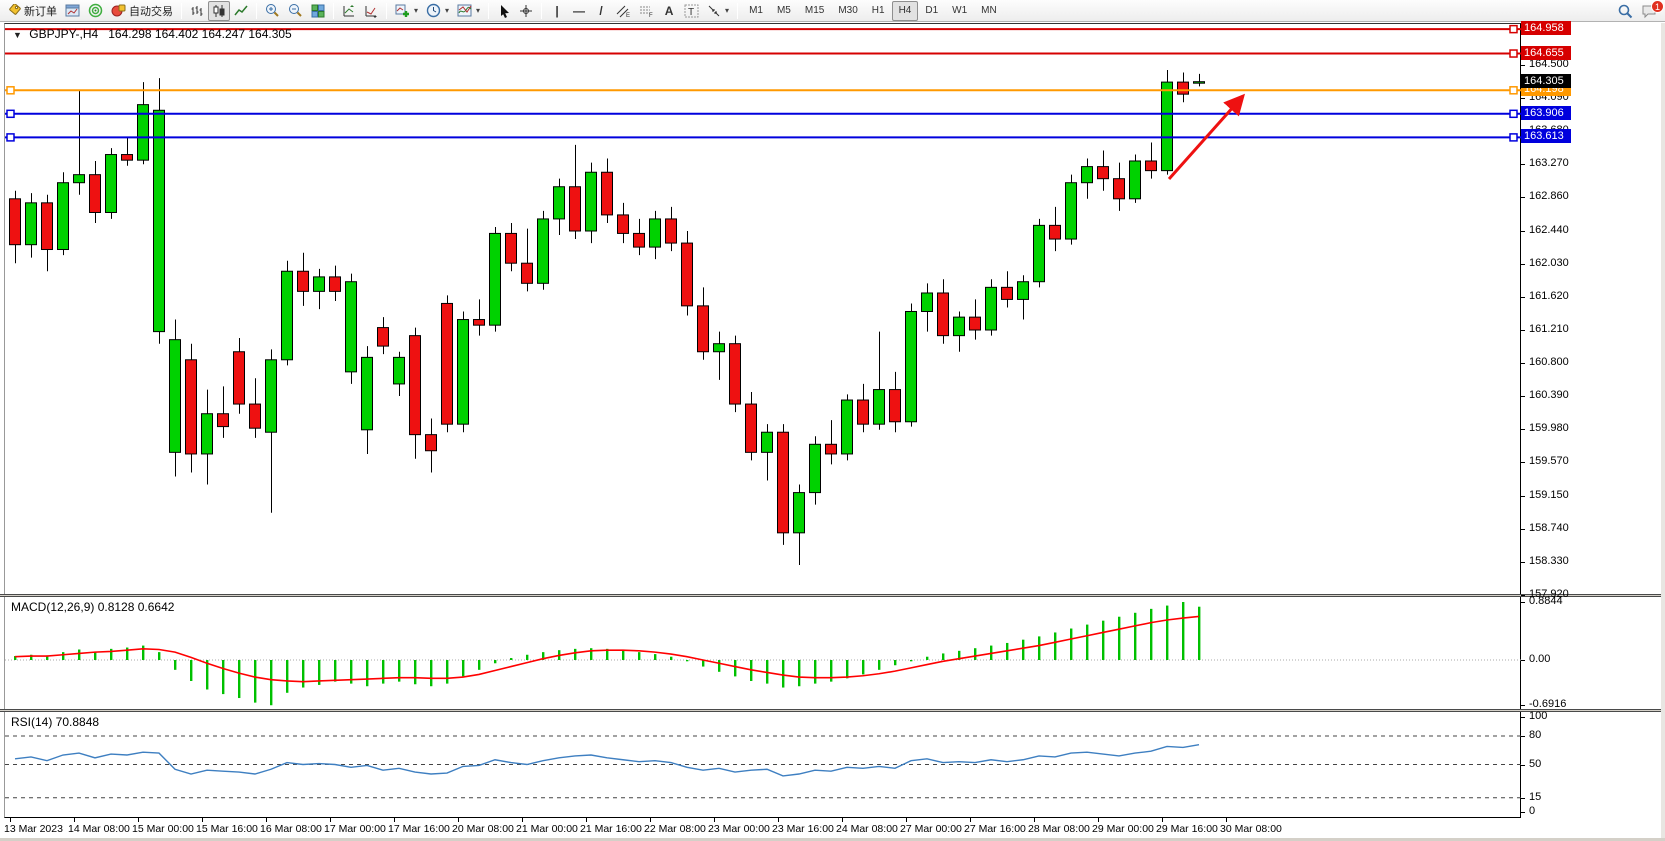 The width and height of the screenshot is (1665, 841). What do you see at coordinates (1206, 136) in the screenshot?
I see `arrow-annotation` at bounding box center [1206, 136].